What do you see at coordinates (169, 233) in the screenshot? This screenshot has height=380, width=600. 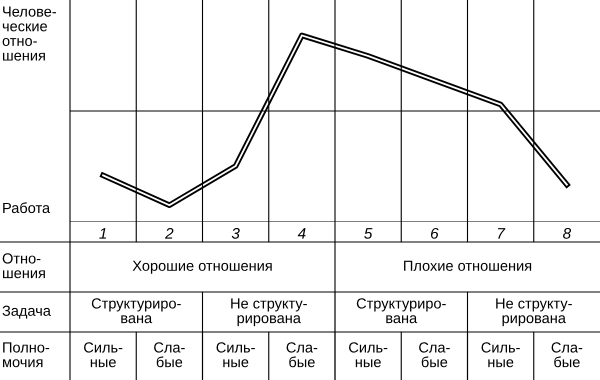 I see `x-tick-label: 2` at bounding box center [169, 233].